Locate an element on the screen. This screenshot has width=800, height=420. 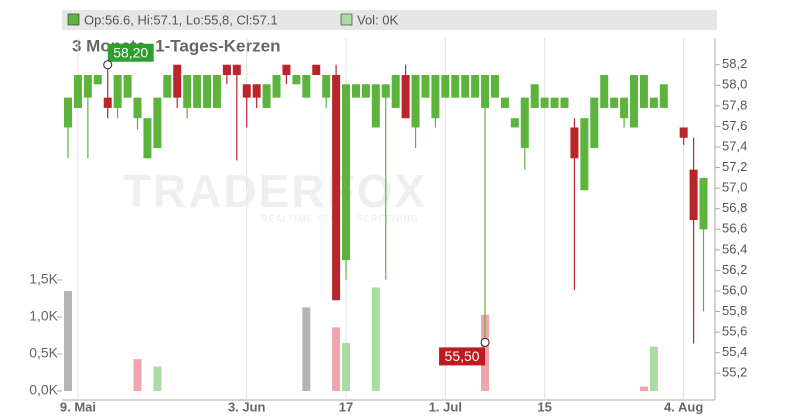
header-bar is located at coordinates (389, 20).